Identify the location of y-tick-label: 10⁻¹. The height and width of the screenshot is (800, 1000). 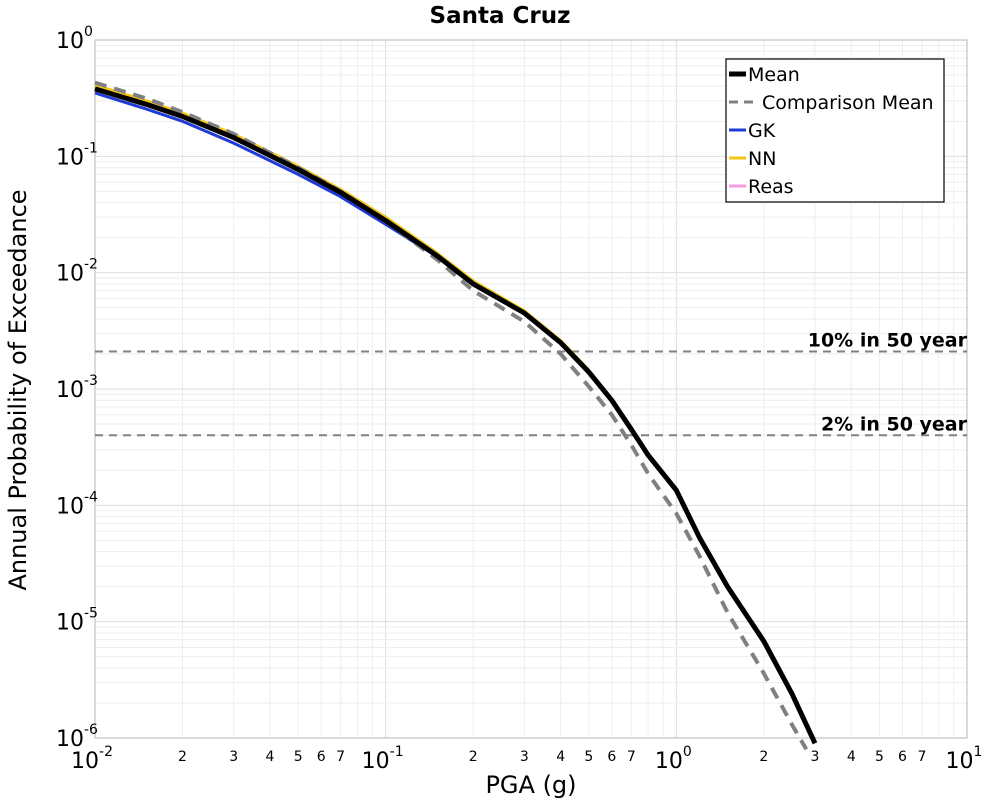
(77, 155).